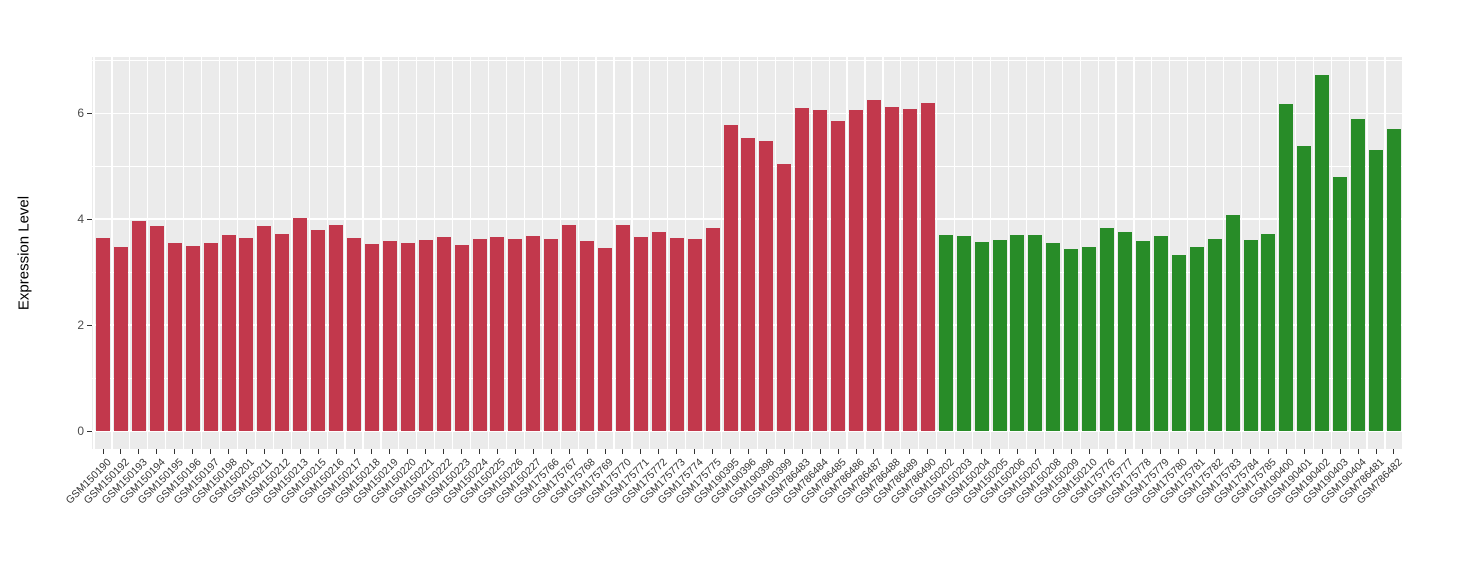 The height and width of the screenshot is (580, 1460). Describe the element at coordinates (80, 219) in the screenshot. I see `y-tick-label: 4` at that location.